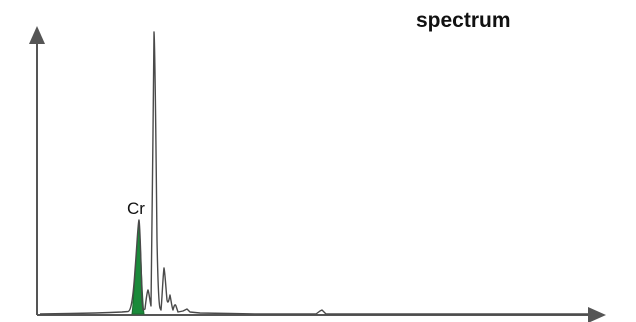  I want to click on figure-title: spectrum, so click(463, 20).